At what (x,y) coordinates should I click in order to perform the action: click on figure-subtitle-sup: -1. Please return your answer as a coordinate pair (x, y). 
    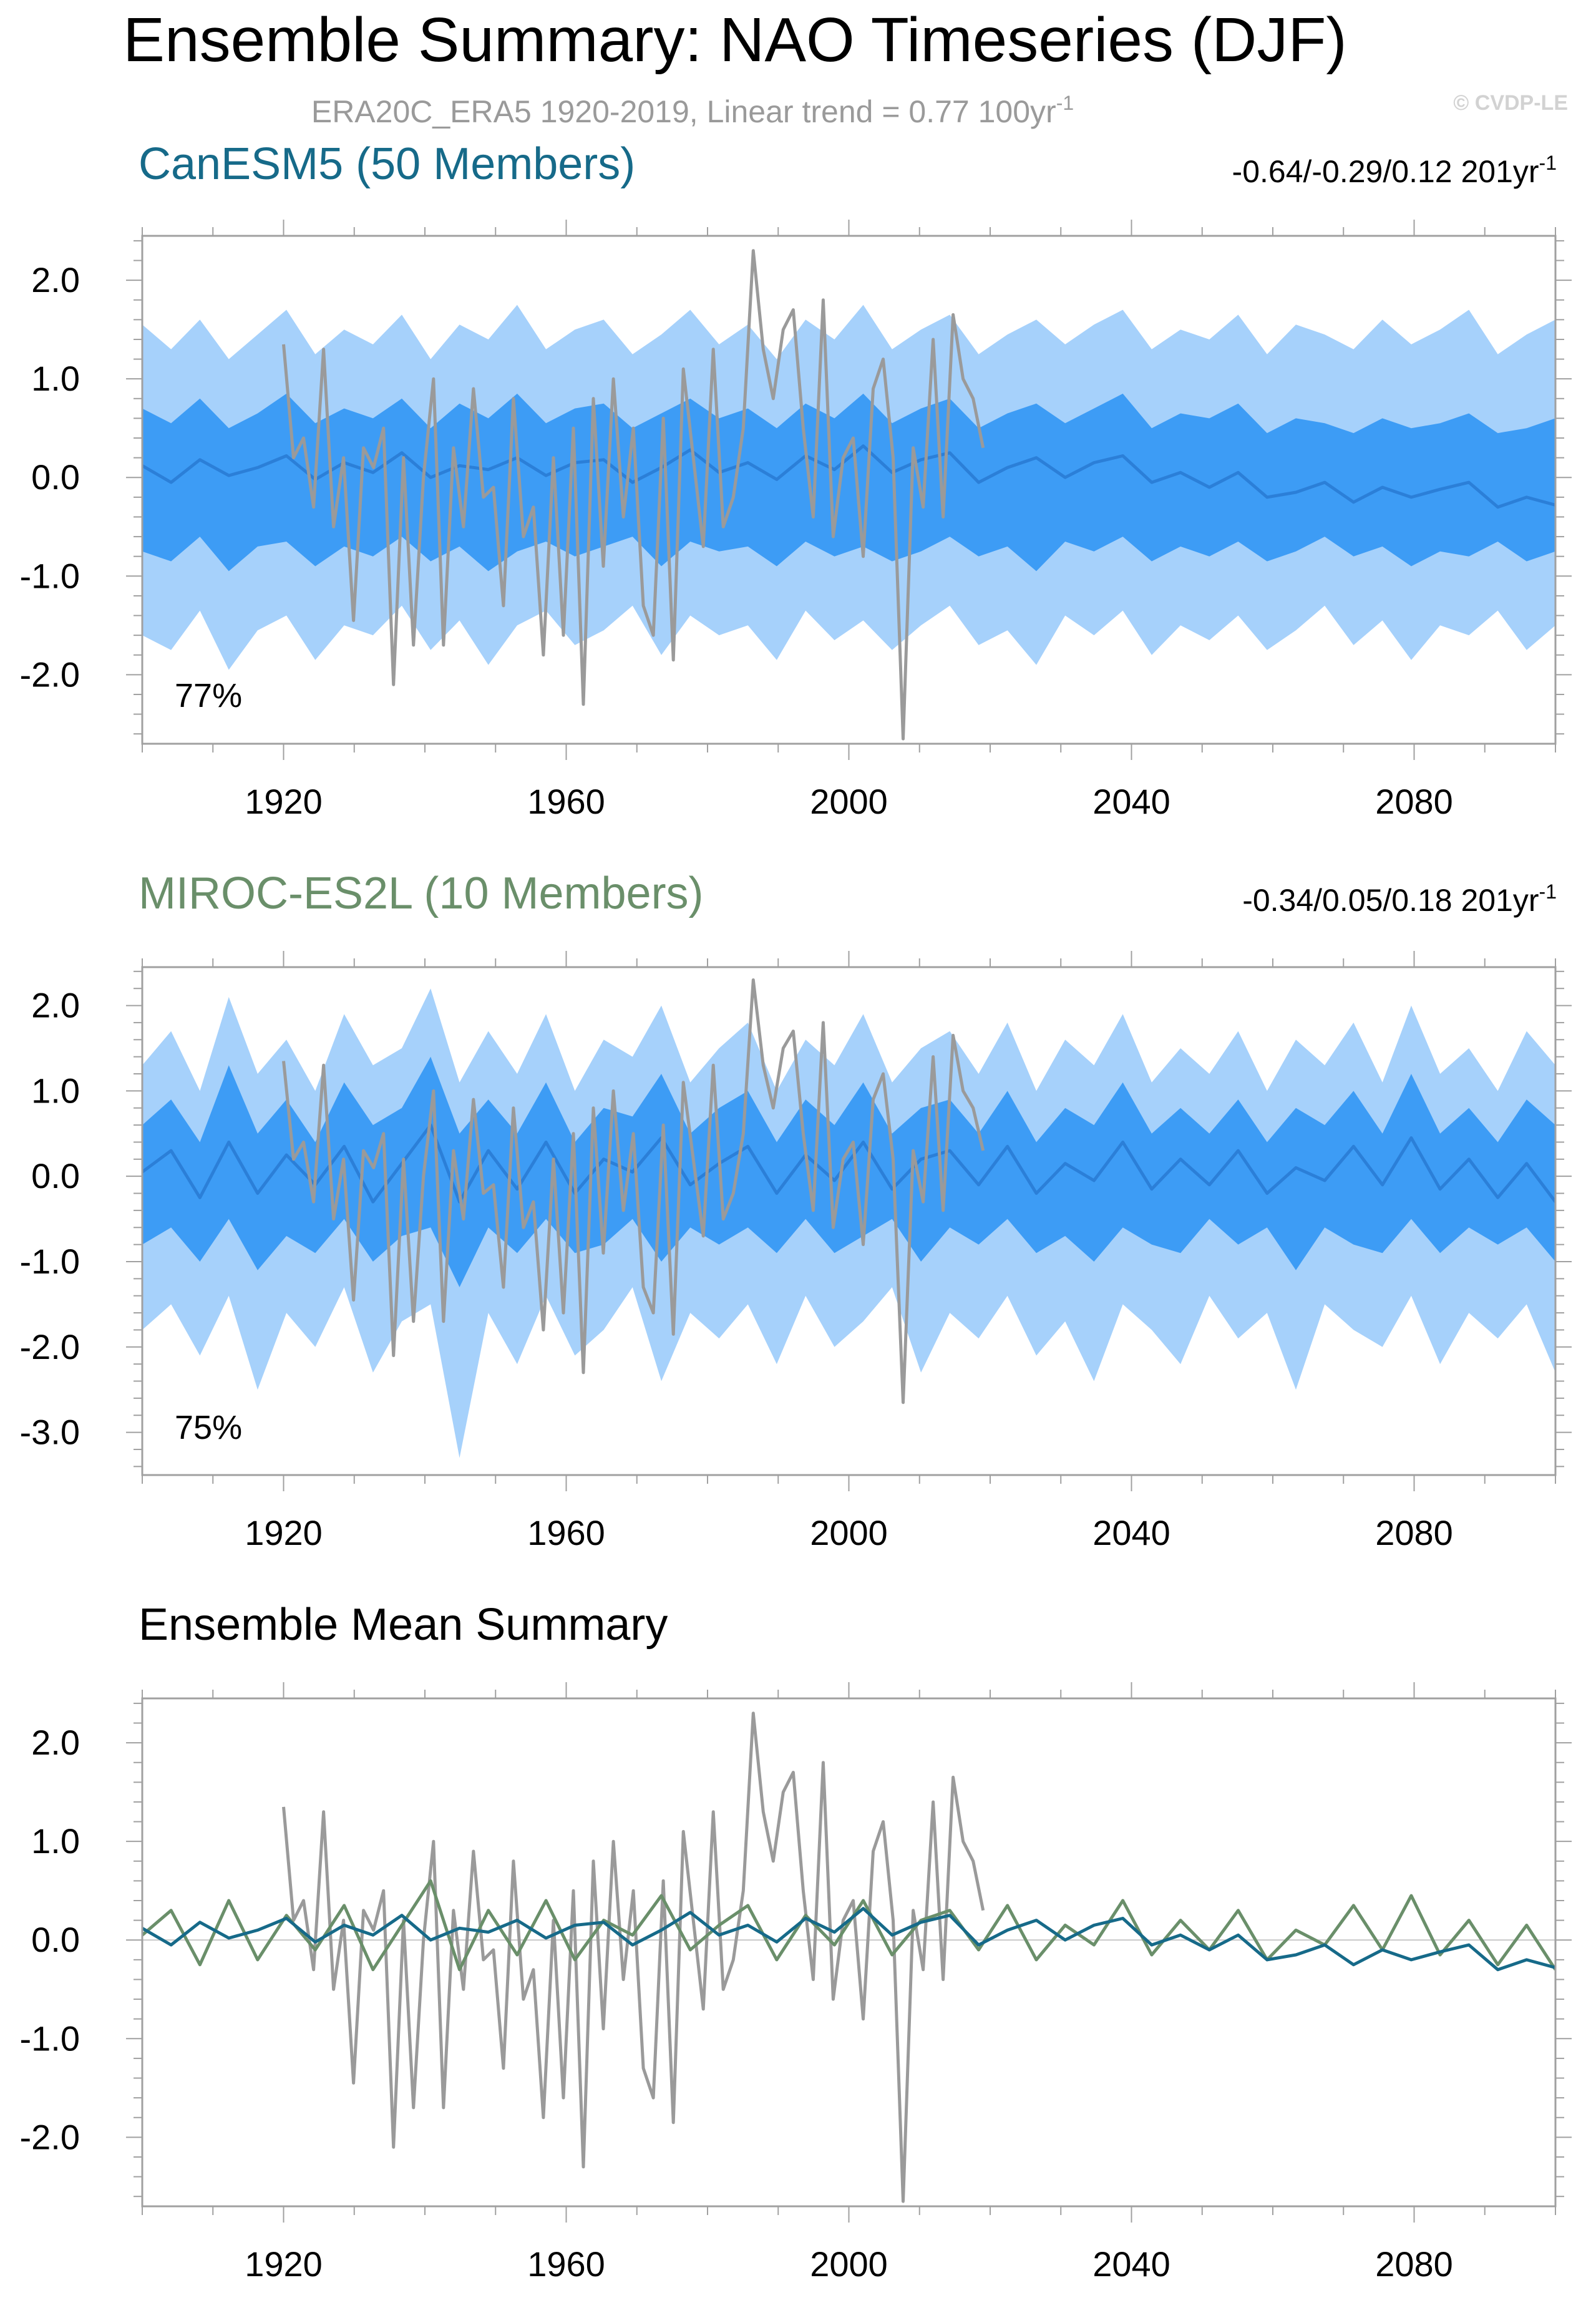
    Looking at the image, I should click on (1065, 103).